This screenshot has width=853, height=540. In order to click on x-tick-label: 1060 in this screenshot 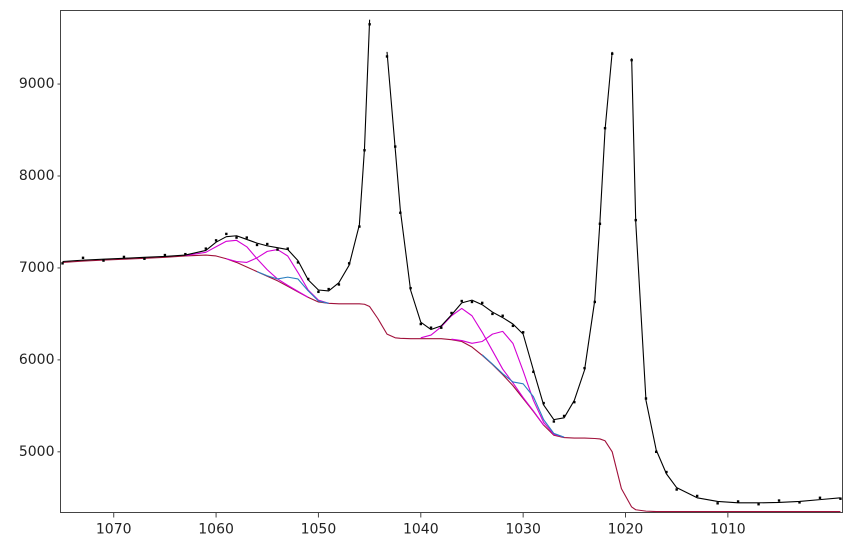, I will do `click(216, 530)`.